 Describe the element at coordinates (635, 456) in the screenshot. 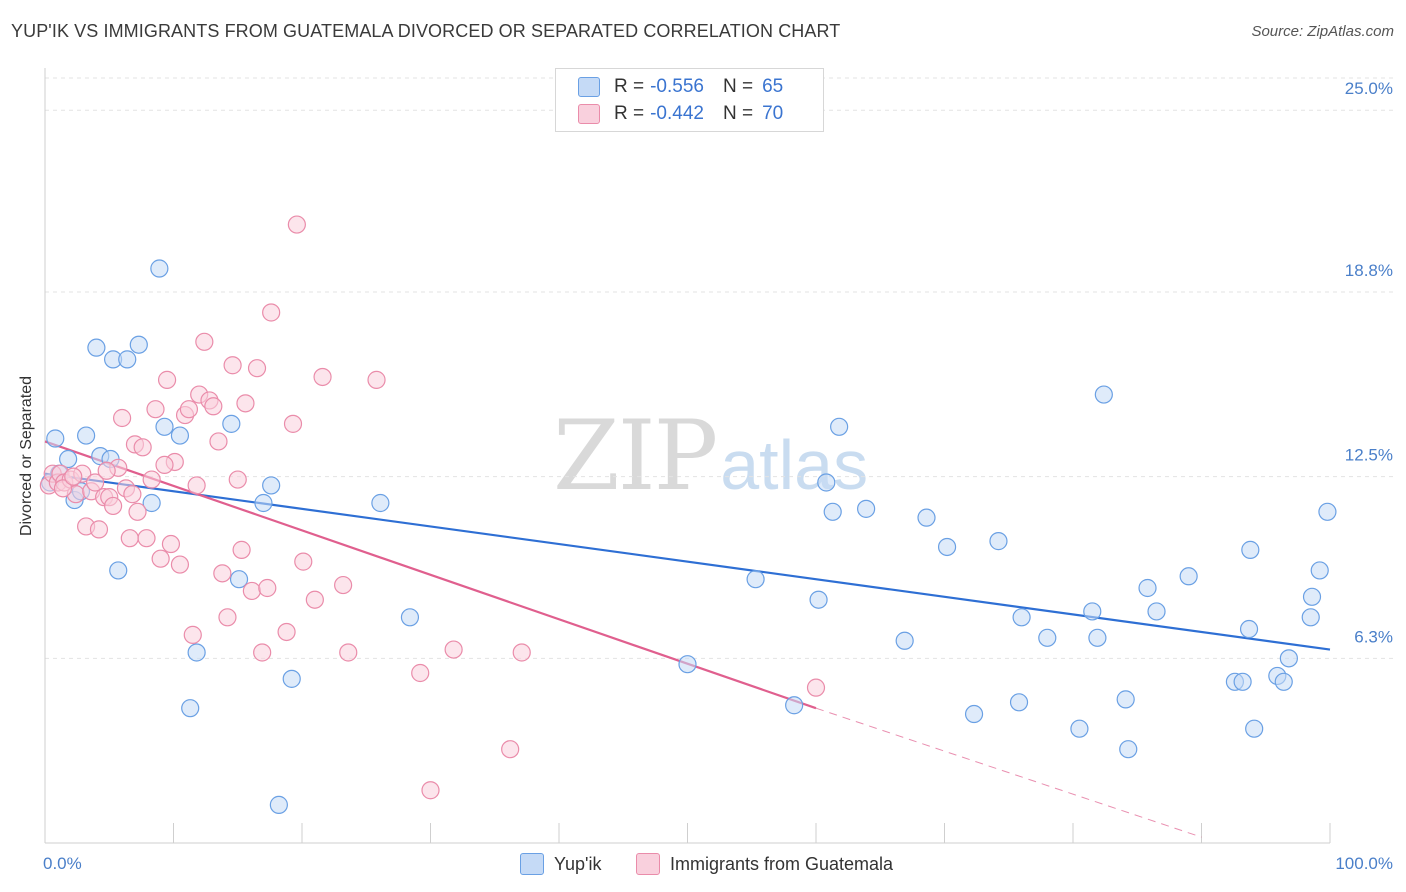

I see `watermark-zip: ZIP` at that location.